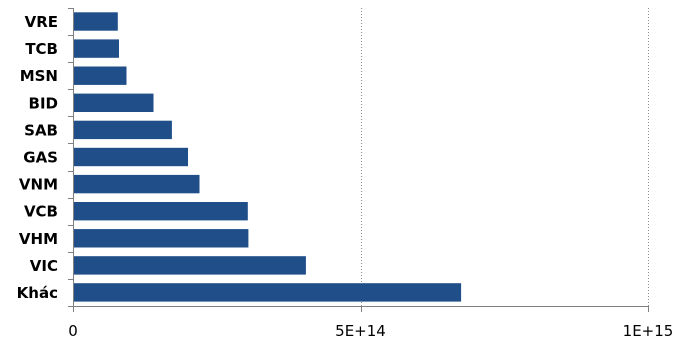 This screenshot has height=343, width=677. I want to click on category-label-gas: GAS, so click(40, 158).